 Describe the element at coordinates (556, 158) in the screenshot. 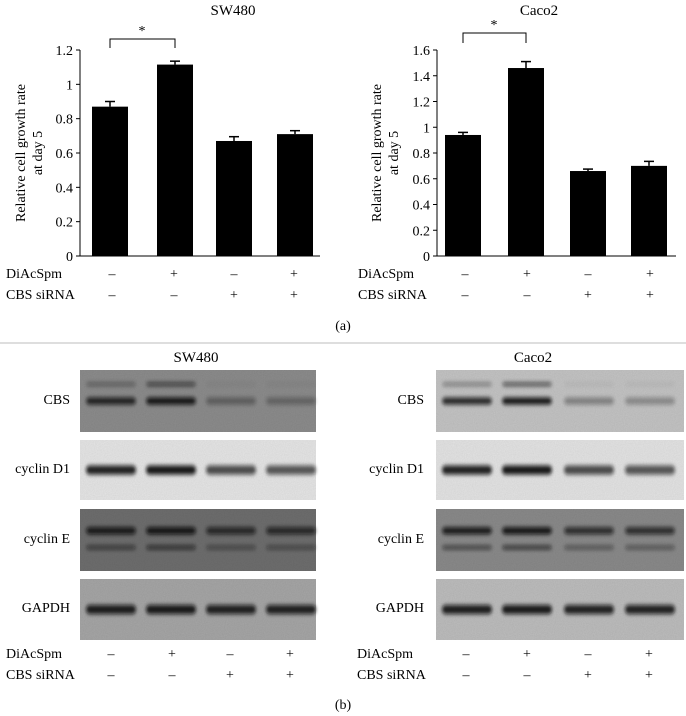

I see `chart-caco2-bars` at that location.